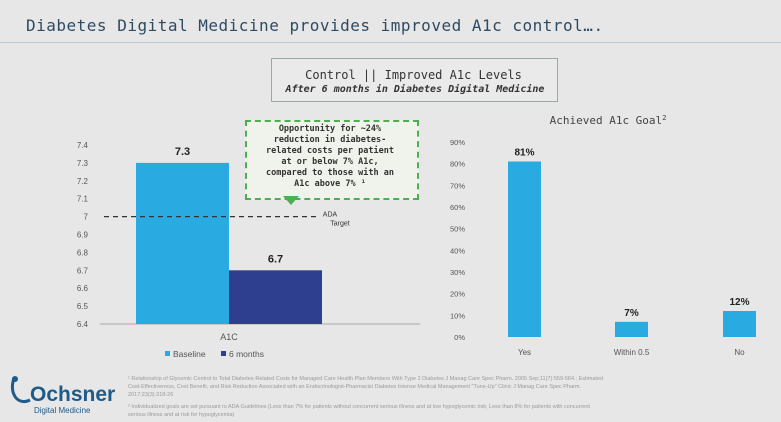 This screenshot has width=781, height=422. Describe the element at coordinates (459, 337) in the screenshot. I see `y-tick-label: 0%` at that location.